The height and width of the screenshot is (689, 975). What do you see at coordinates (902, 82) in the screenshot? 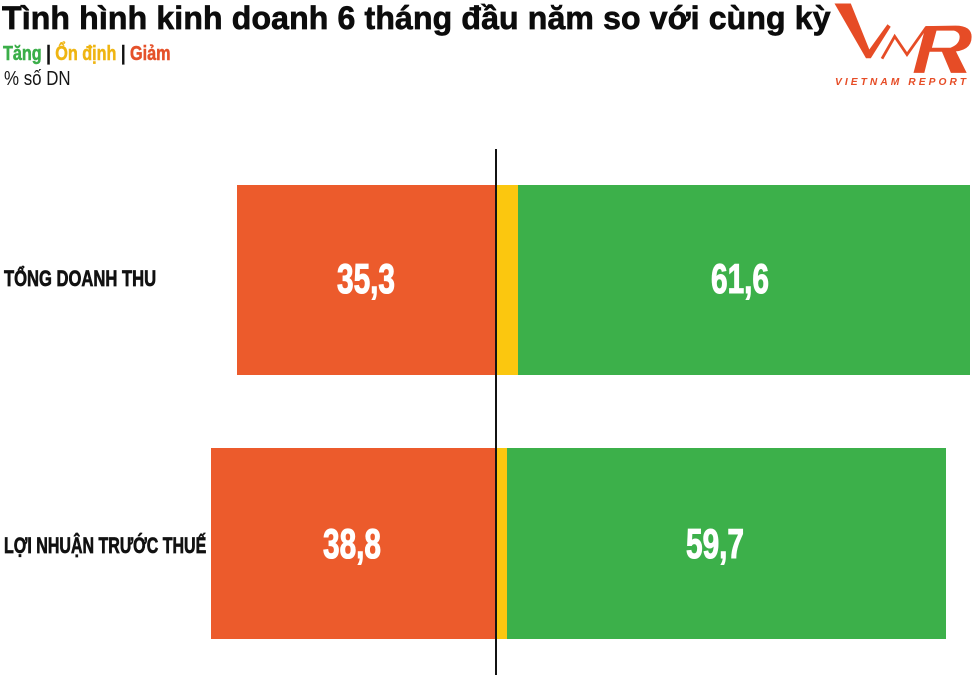
I see `svg-text: VIETNAM REPORT` at bounding box center [902, 82].